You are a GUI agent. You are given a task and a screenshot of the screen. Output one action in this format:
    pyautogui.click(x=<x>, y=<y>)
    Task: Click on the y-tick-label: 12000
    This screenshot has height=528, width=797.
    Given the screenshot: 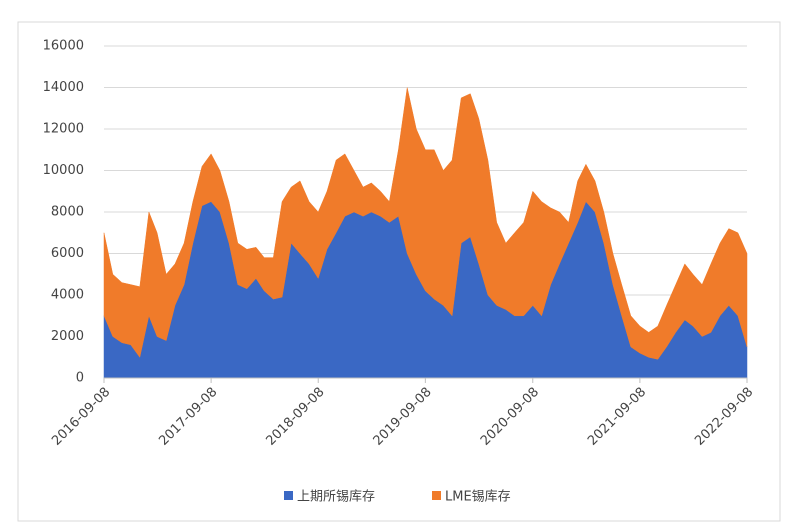 What is the action you would take?
    pyautogui.click(x=63, y=129)
    